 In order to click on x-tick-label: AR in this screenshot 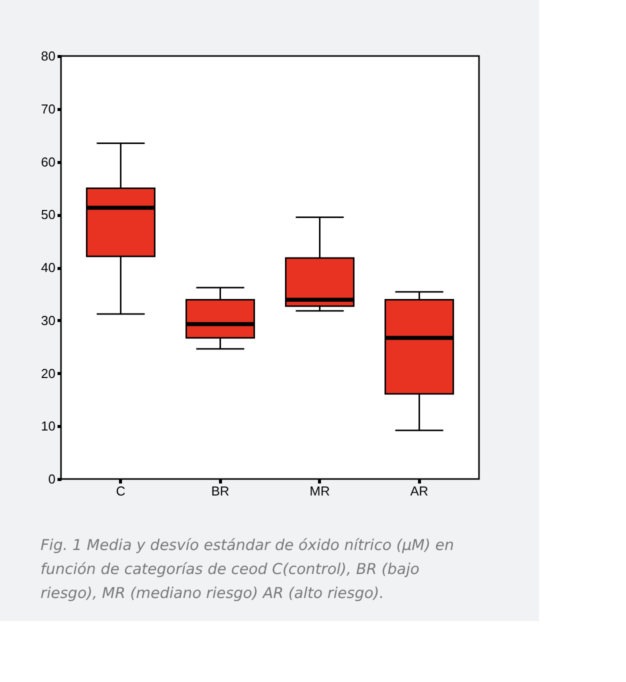, I will do `click(419, 491)`.